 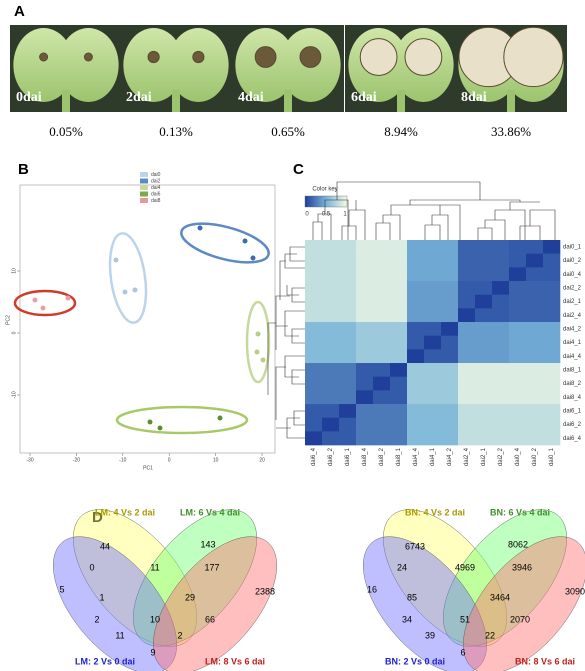 I want to click on venn-count: 1, so click(x=101, y=597).